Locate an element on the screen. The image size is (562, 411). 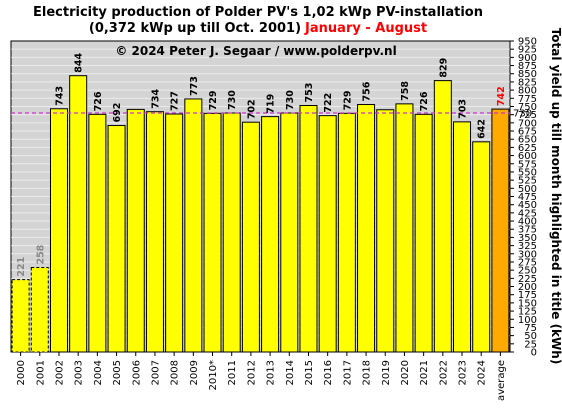
y-tick-label: 75 is located at coordinates (530, 328).